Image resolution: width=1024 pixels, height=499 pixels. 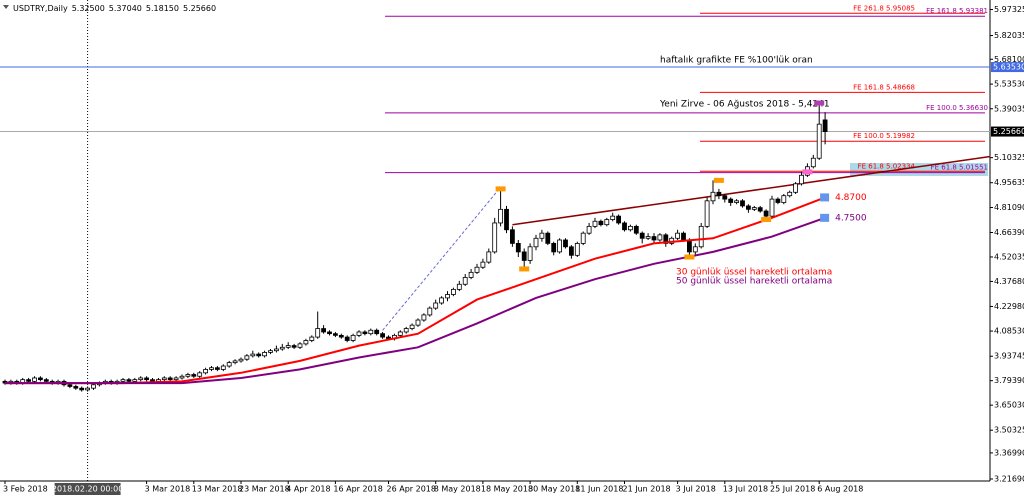 I want to click on weekly-note: haftalık grafikte FE %100'lük oran, so click(x=736, y=61).